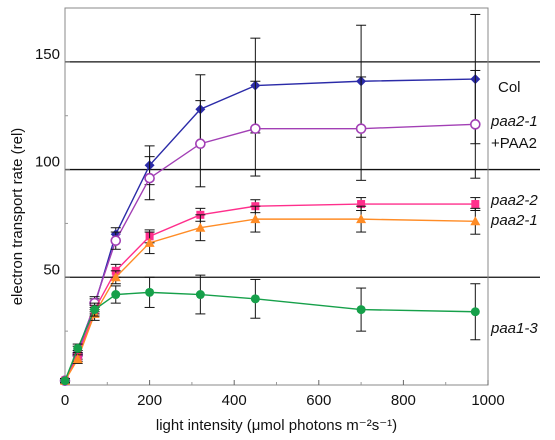  What do you see at coordinates (514, 200) in the screenshot?
I see `series-label: paa2-2` at bounding box center [514, 200].